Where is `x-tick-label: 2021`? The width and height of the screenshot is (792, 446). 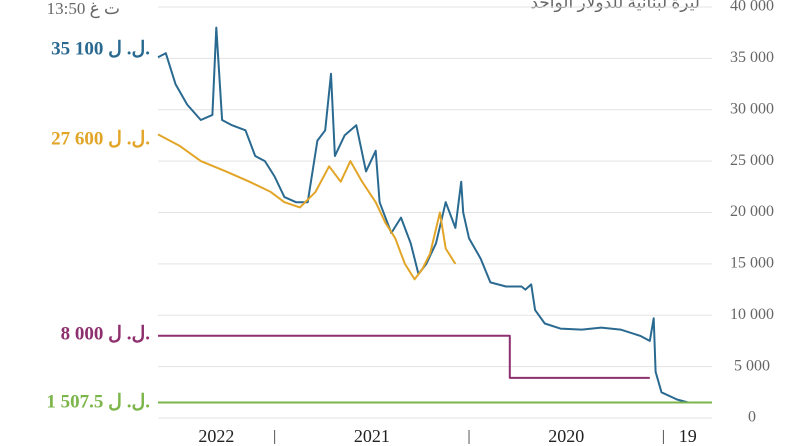 x-tick-label: 2021 is located at coordinates (372, 436).